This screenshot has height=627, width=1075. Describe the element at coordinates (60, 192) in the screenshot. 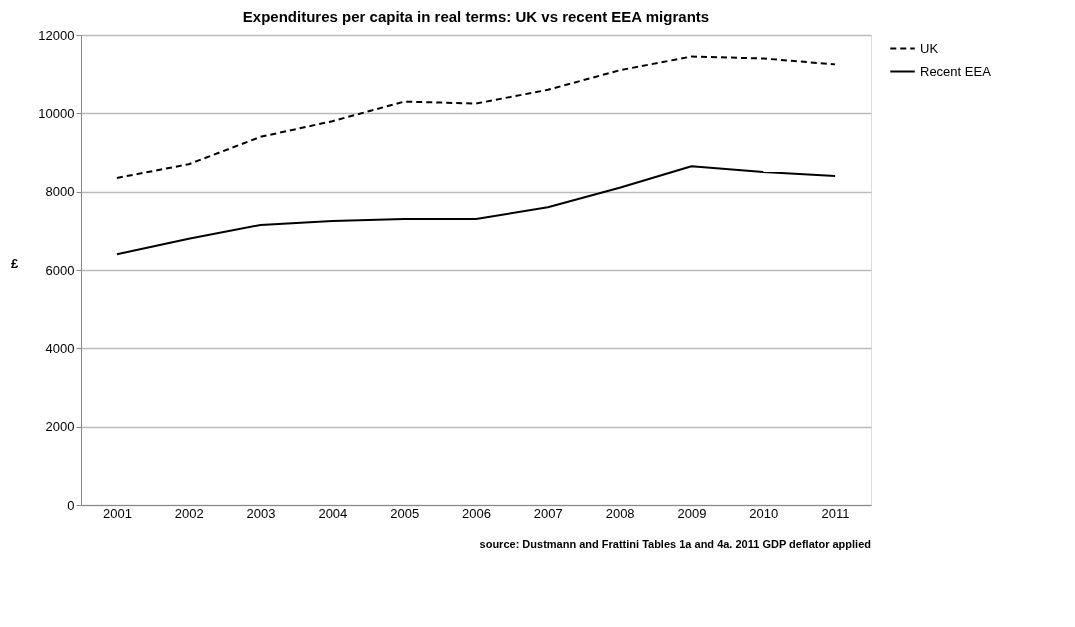

I see `y-tick-label: 8000` at that location.